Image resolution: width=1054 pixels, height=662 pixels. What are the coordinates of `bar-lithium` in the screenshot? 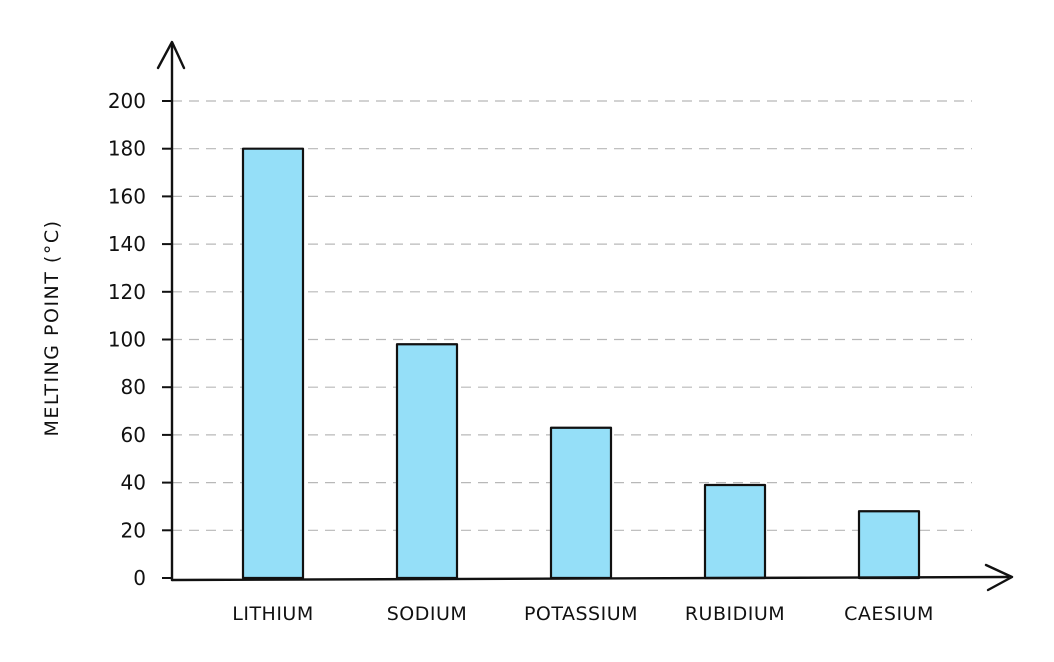 It's located at (273, 363).